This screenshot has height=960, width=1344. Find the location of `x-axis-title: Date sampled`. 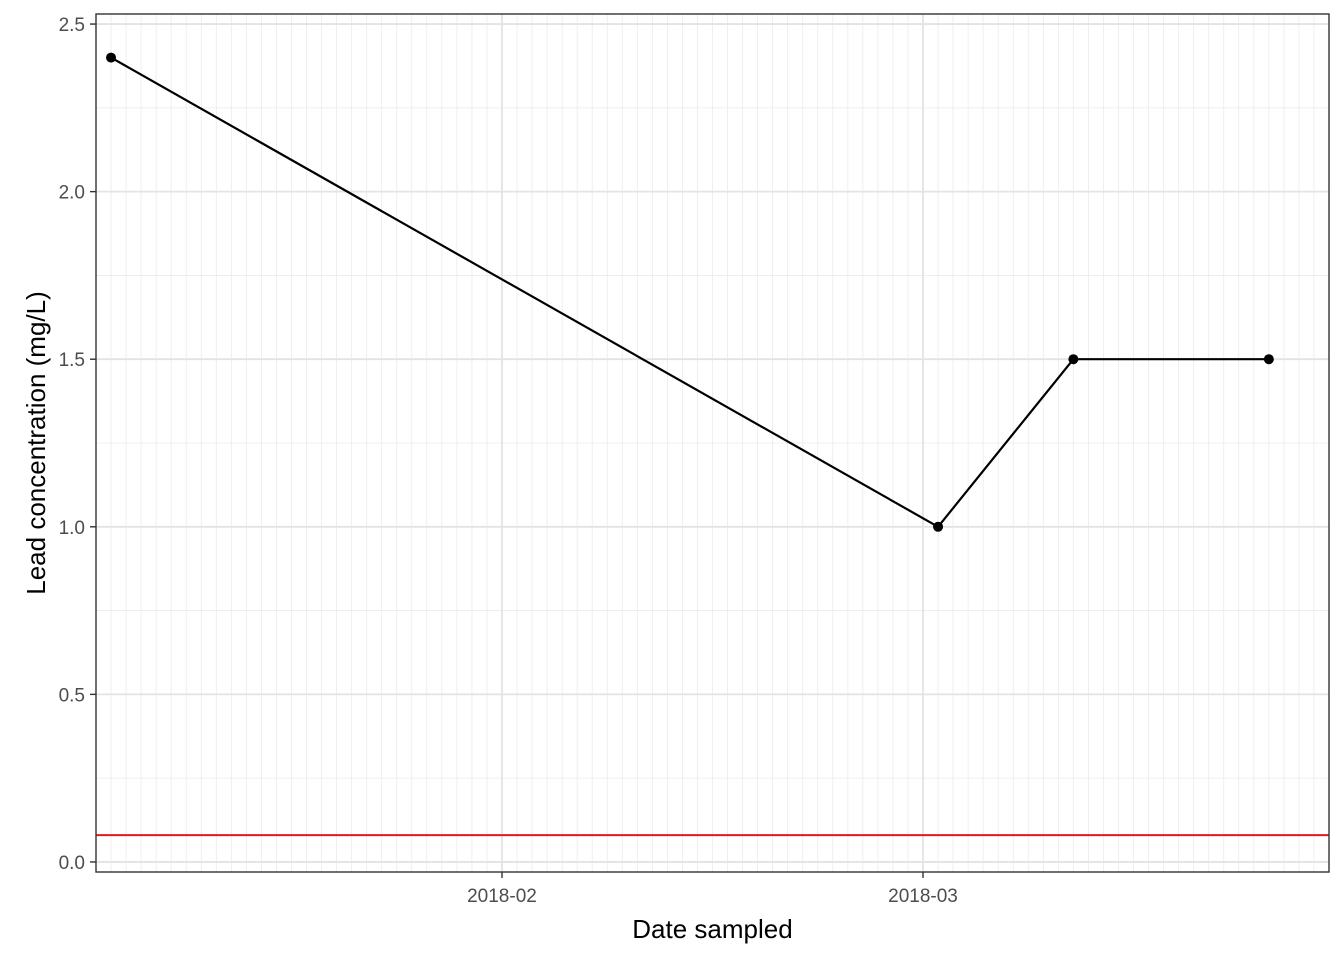

x-axis-title: Date sampled is located at coordinates (712, 929).